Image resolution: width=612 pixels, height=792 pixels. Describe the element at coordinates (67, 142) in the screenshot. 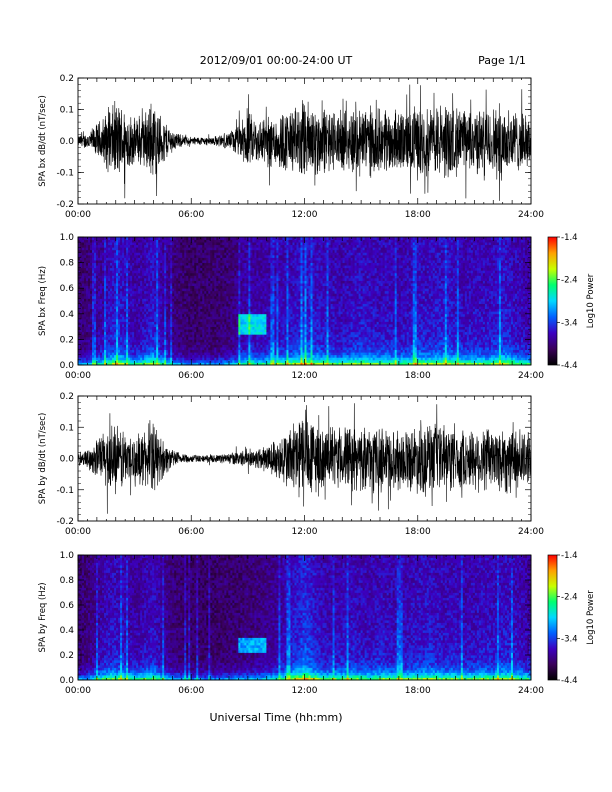

I see `y-tick-label: 0.0` at that location.